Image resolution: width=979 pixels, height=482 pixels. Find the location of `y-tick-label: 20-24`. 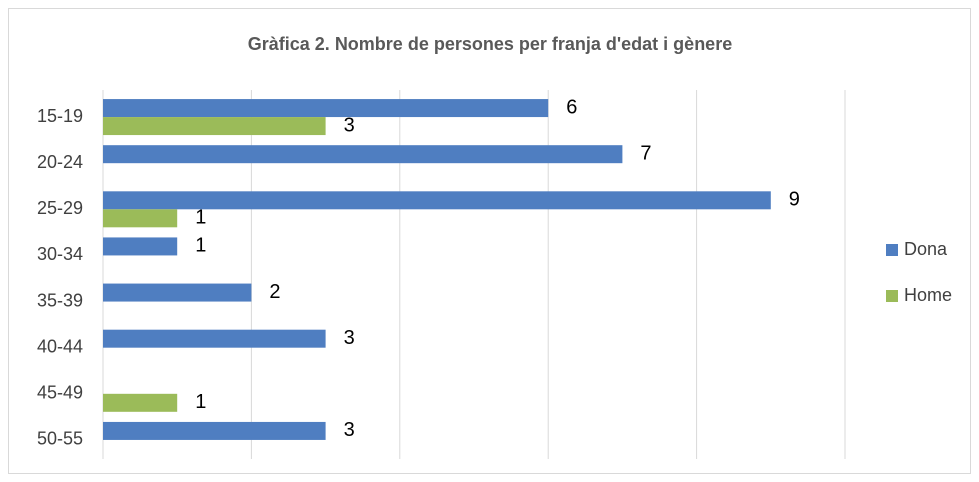

y-tick-label: 20-24 is located at coordinates (60, 162).